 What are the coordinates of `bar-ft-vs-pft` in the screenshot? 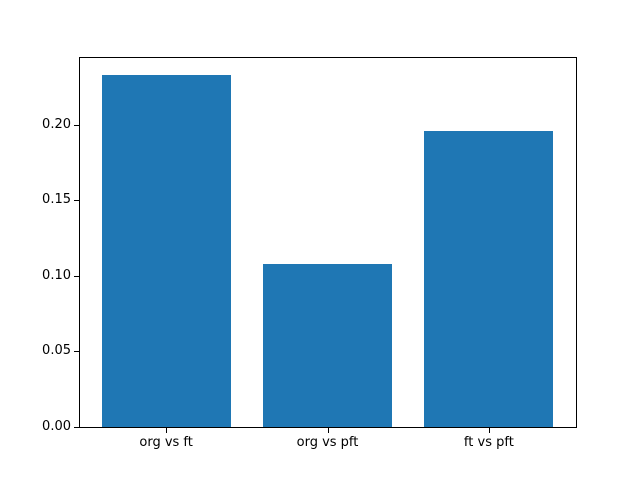 It's located at (489, 278).